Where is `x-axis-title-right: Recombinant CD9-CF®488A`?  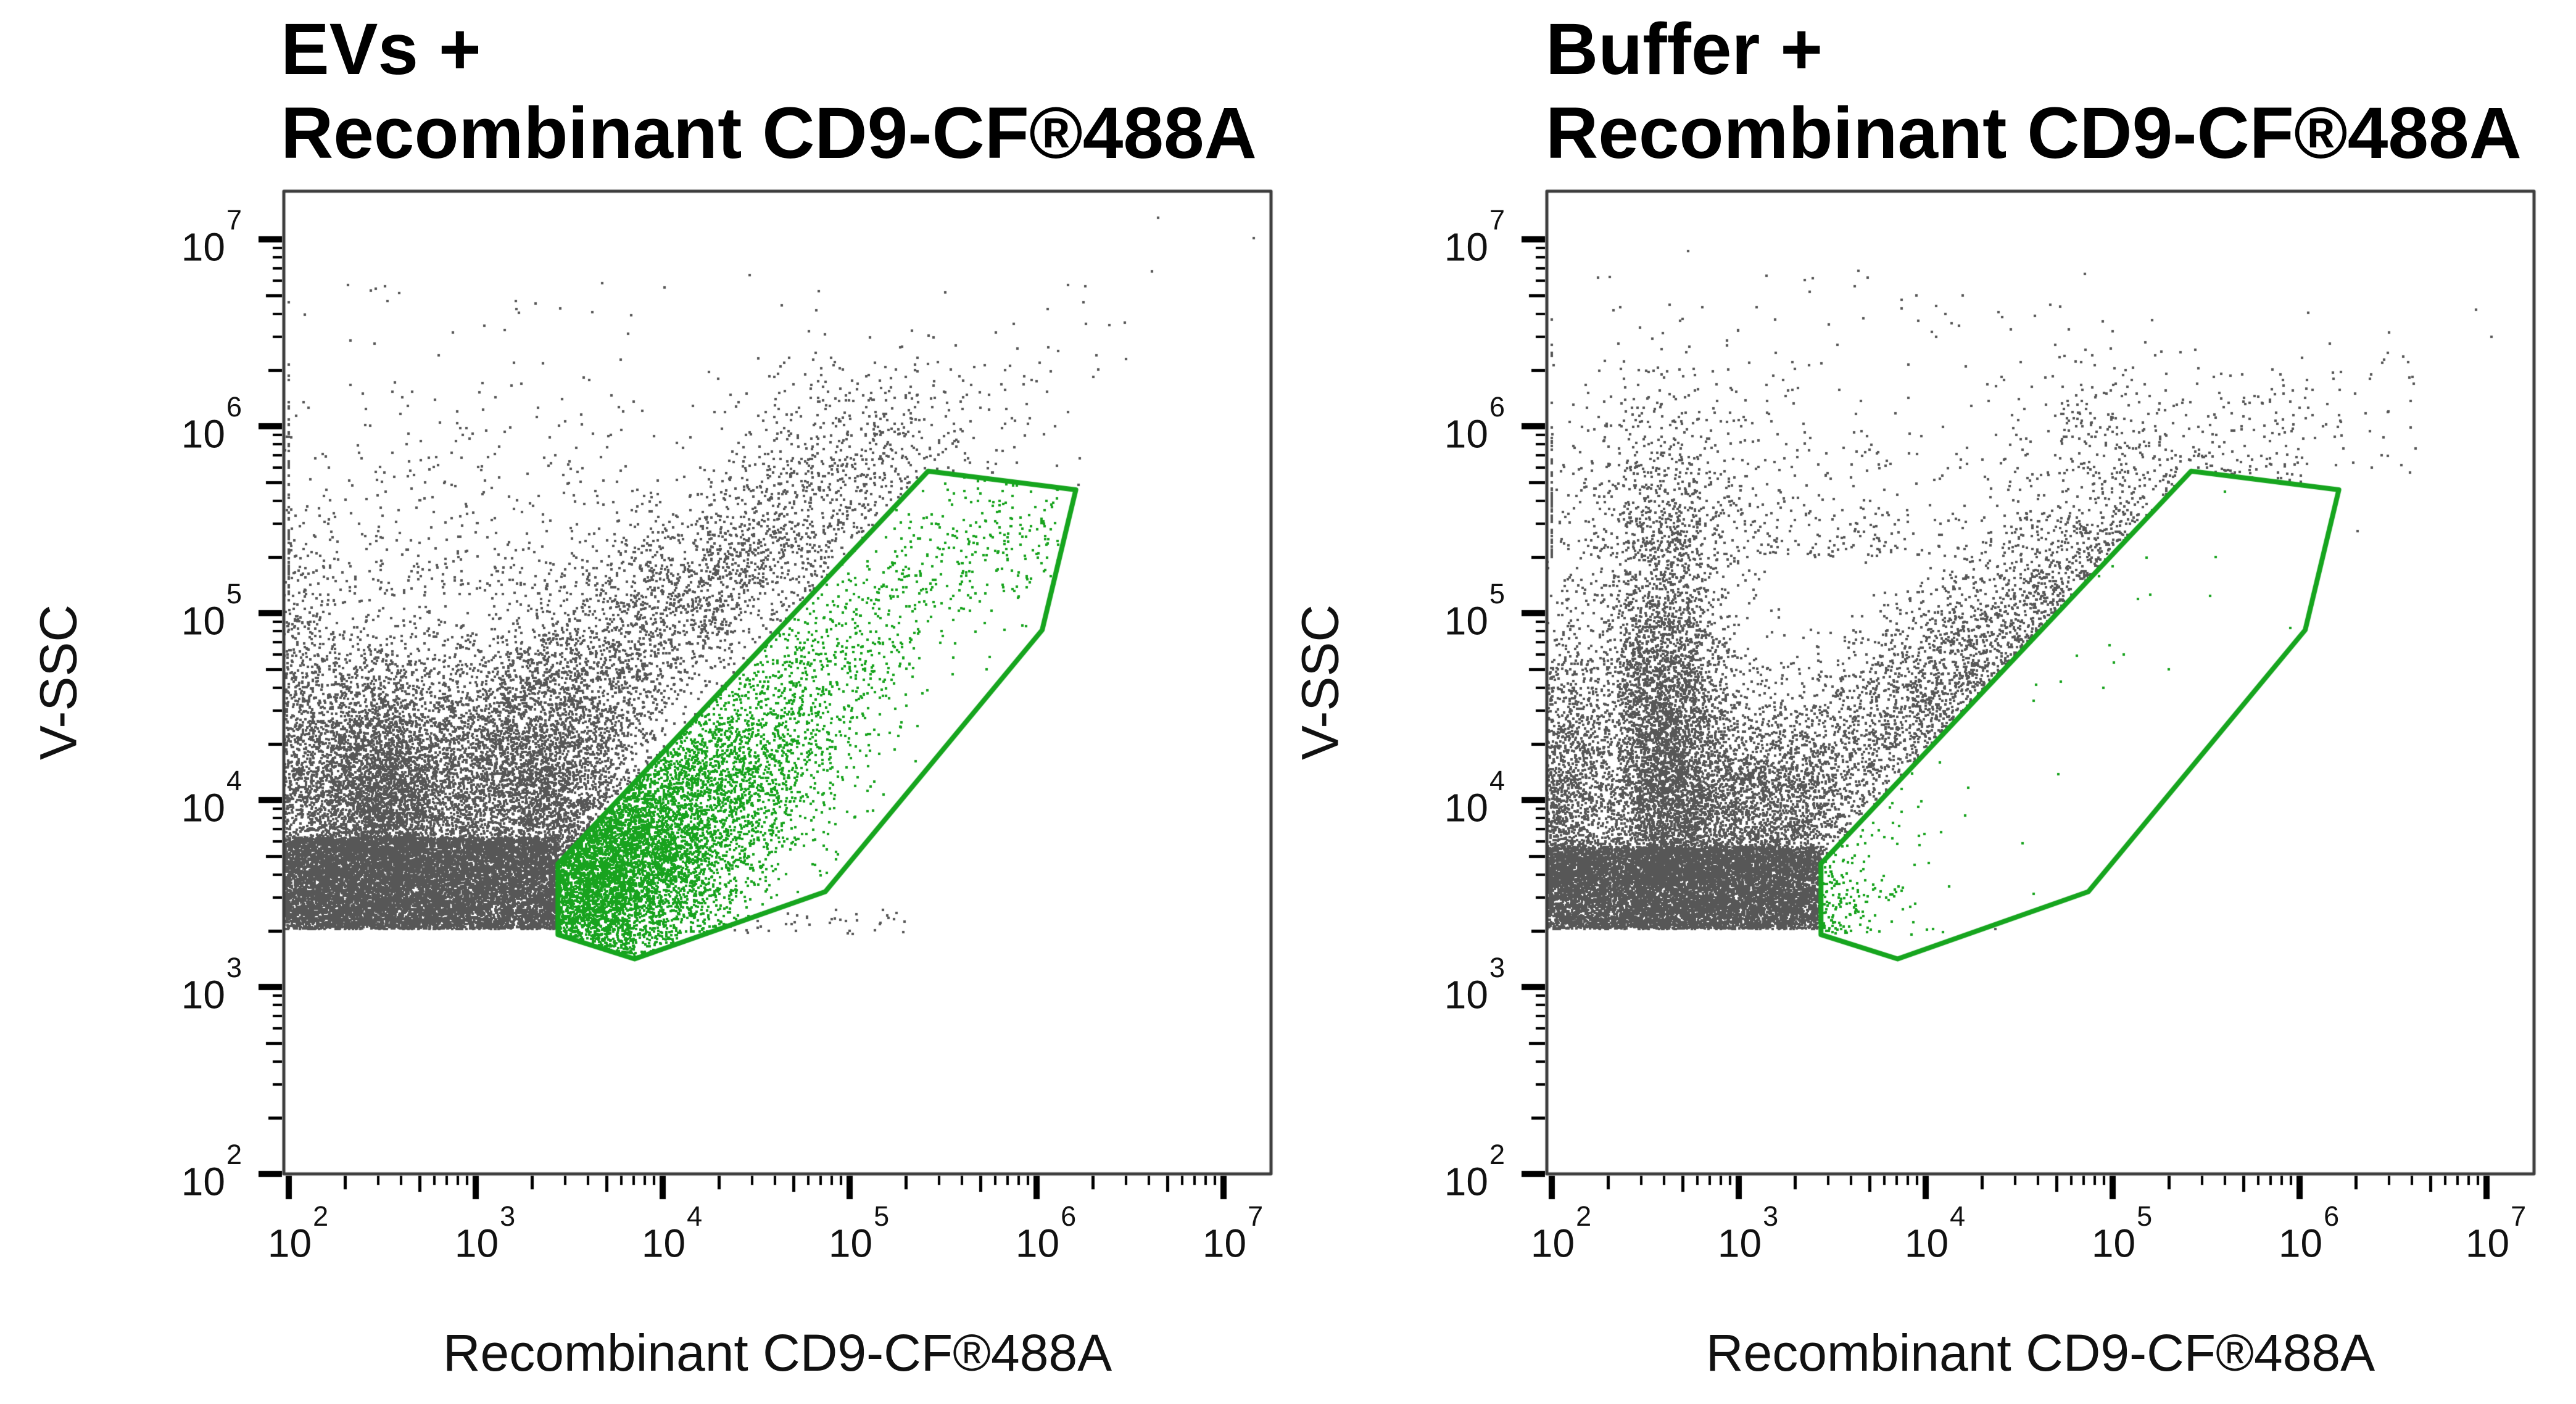
x-axis-title-right: Recombinant CD9-CF®488A is located at coordinates (2040, 1353).